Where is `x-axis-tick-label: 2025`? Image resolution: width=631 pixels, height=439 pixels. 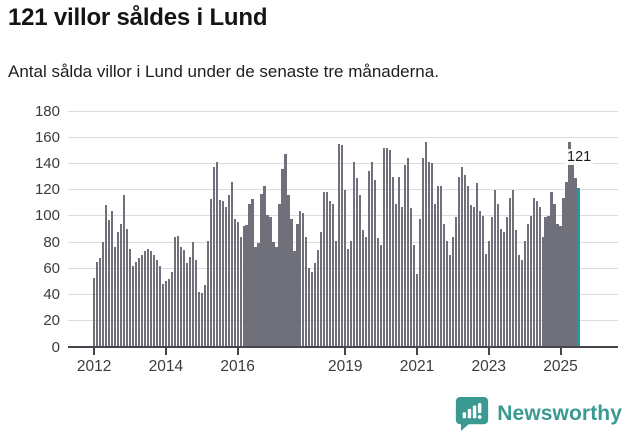 x-axis-tick-label: 2025 is located at coordinates (560, 366).